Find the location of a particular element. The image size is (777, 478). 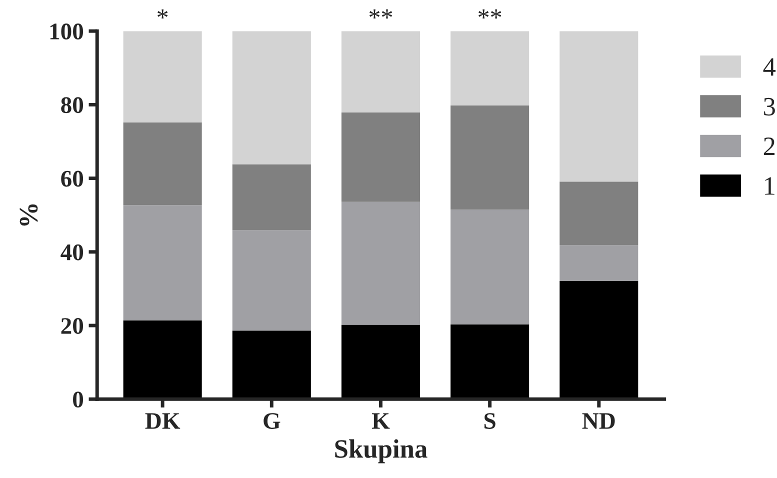

x-tick-label: K is located at coordinates (381, 421).